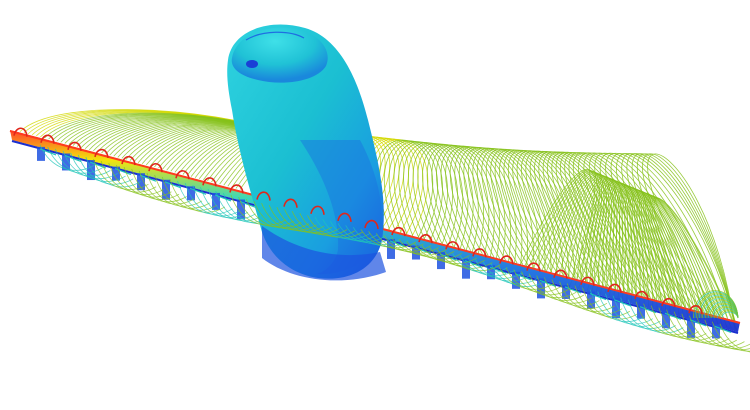  Describe the element at coordinates (275, 36) in the screenshot. I see `cockpit-window-line` at that location.